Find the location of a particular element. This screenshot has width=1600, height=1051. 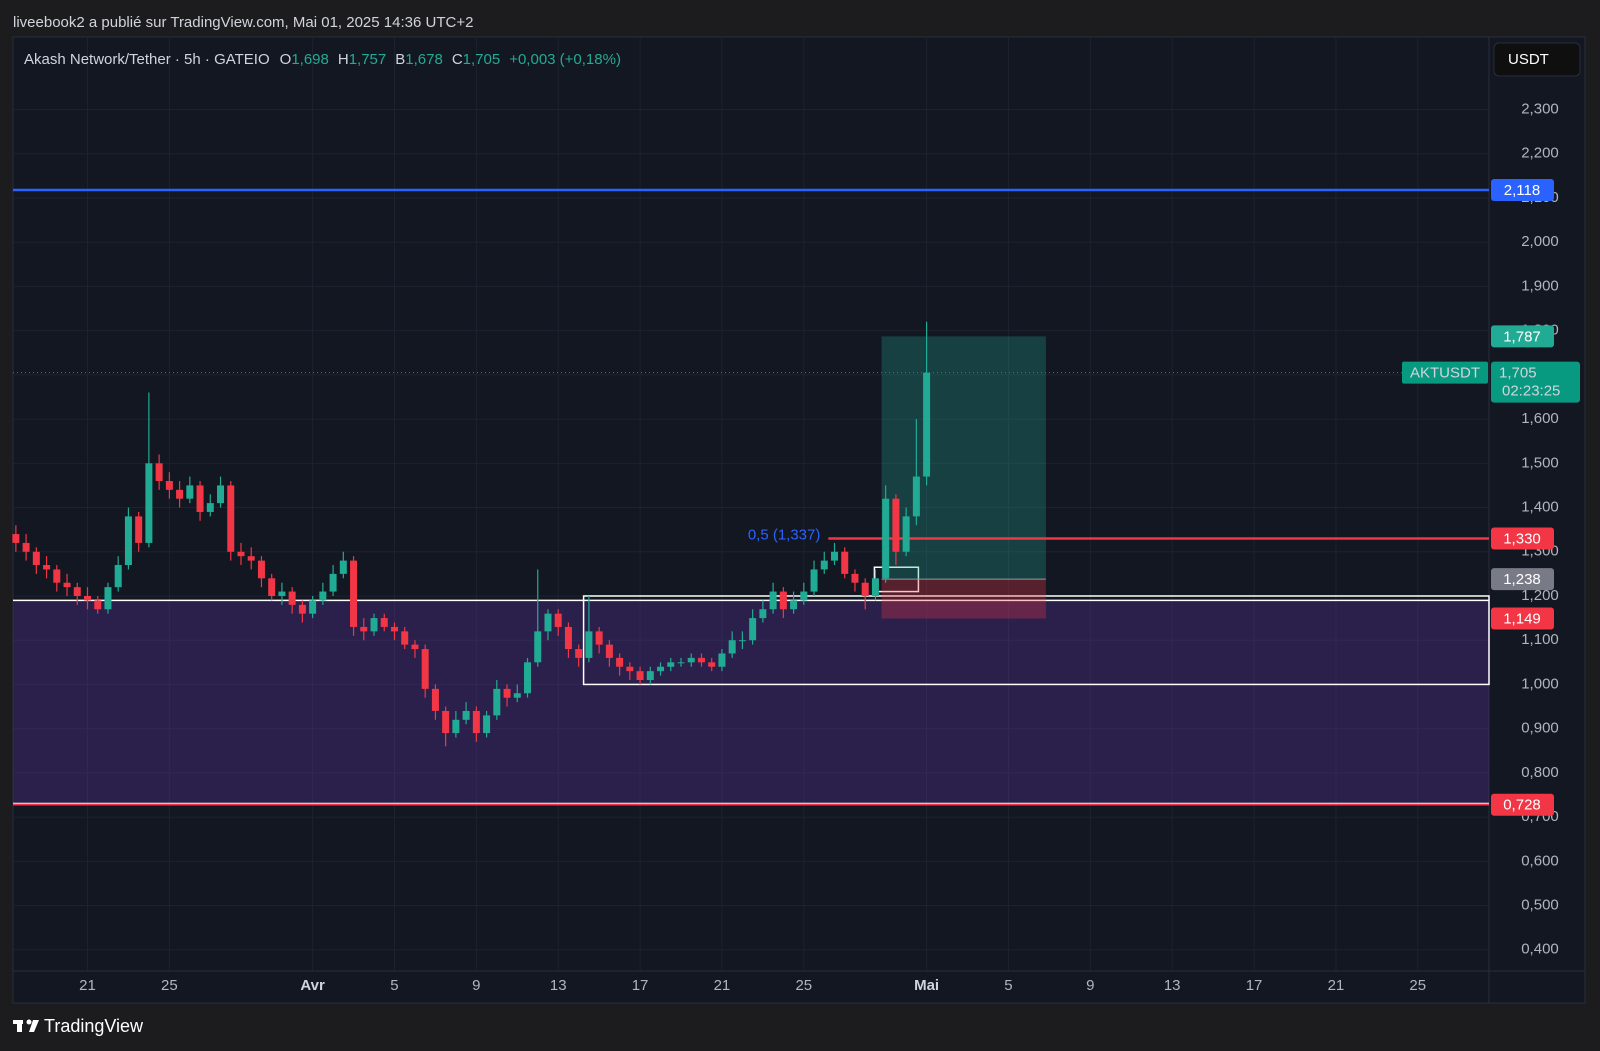

y-tick-label: 0,800 is located at coordinates (1540, 772).